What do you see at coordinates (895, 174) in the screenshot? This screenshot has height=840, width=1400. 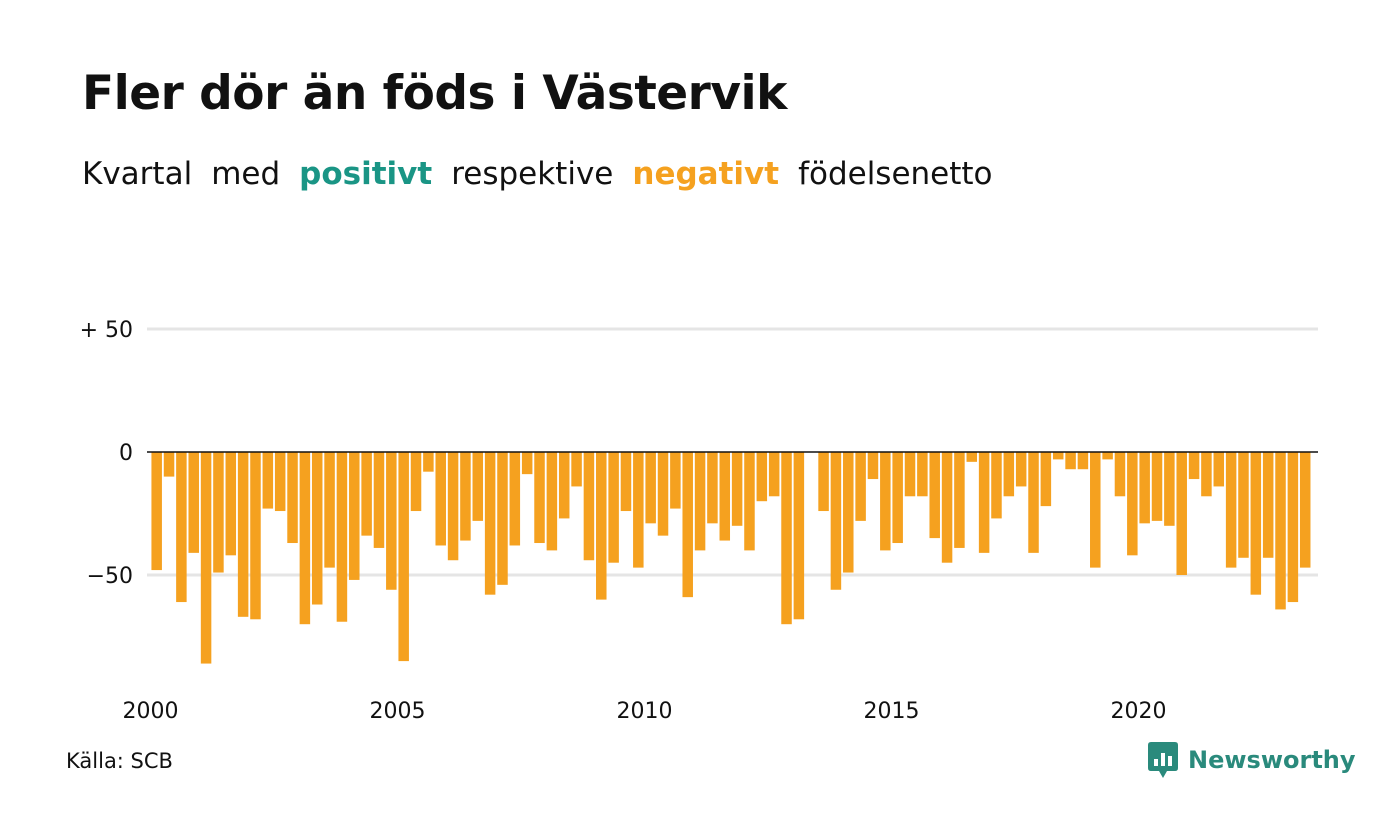 I see `subtitle-word: födelsenetto` at bounding box center [895, 174].